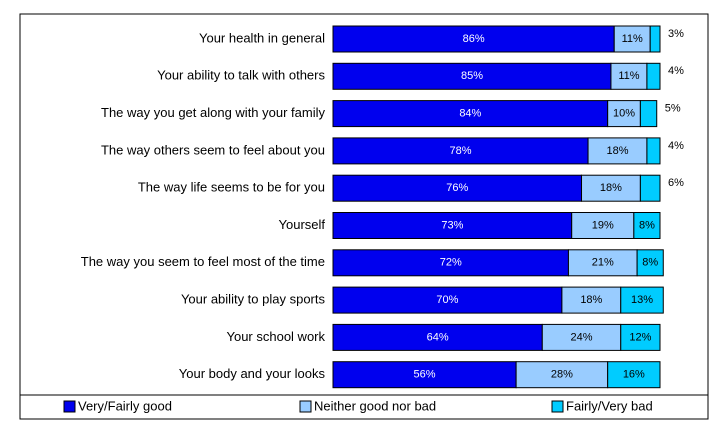 This screenshot has width=712, height=425. Describe the element at coordinates (302, 224) in the screenshot. I see `category-label: Yourself` at that location.